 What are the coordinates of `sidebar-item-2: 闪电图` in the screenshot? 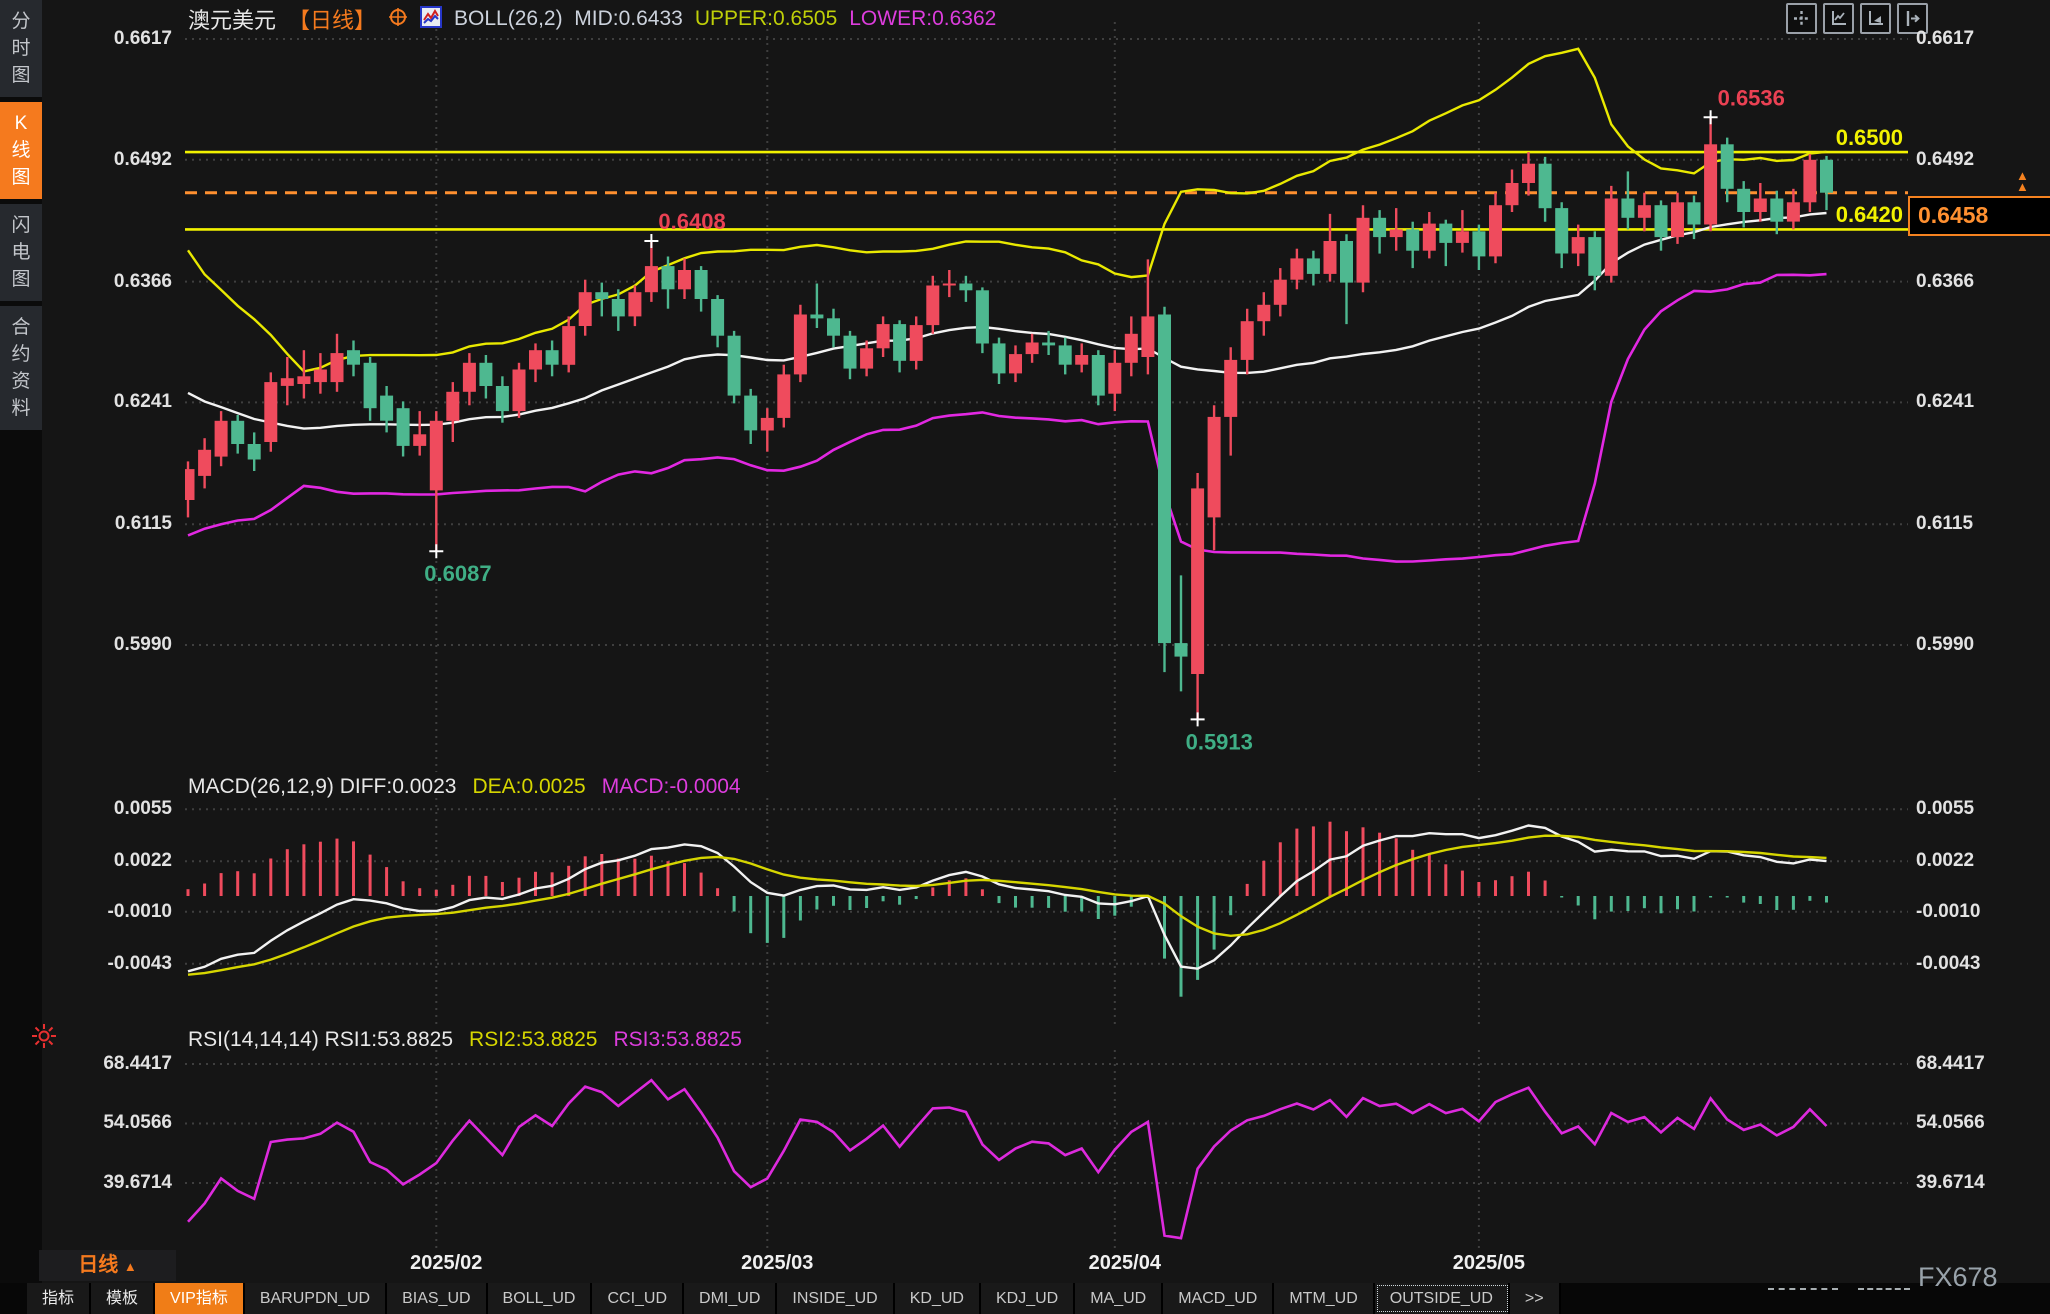 It's located at (21, 252).